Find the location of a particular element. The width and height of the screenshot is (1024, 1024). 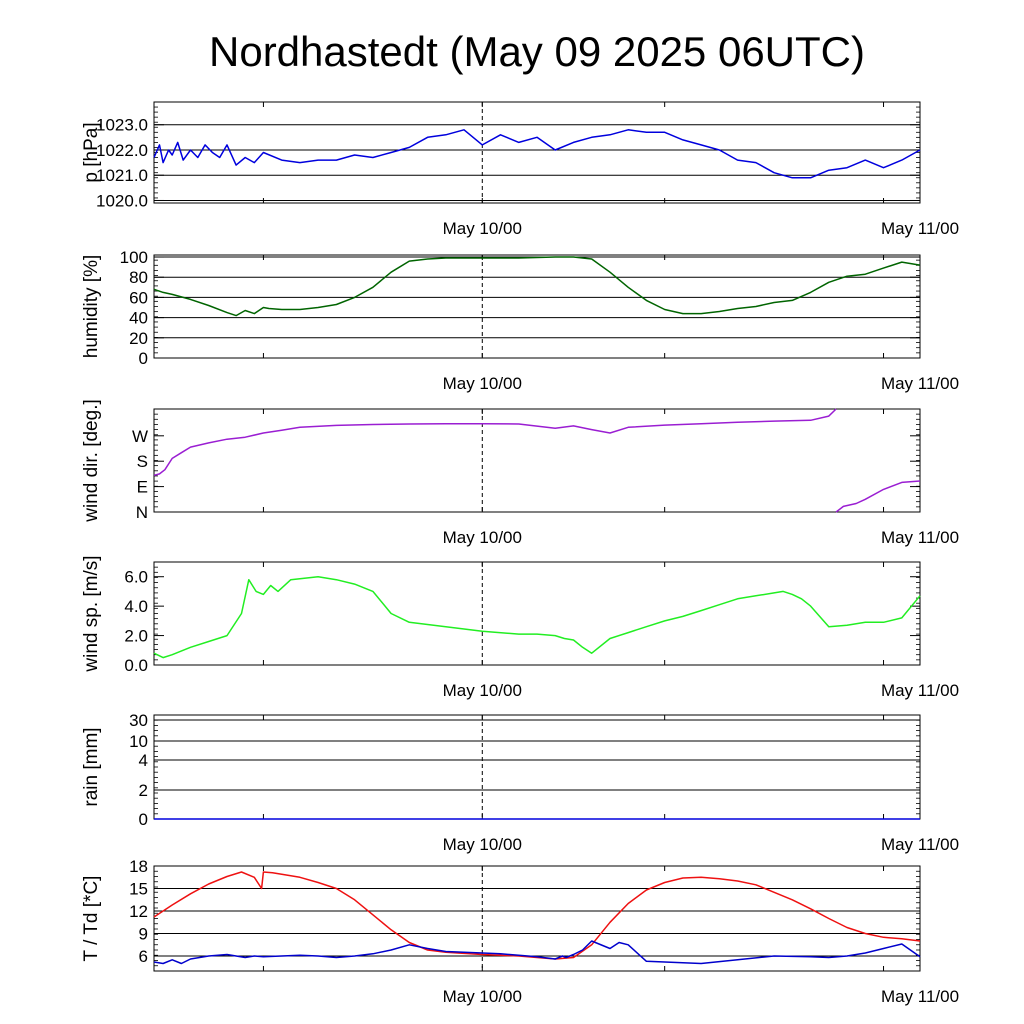

y-axis-label: rain [mm] is located at coordinates (91, 766).